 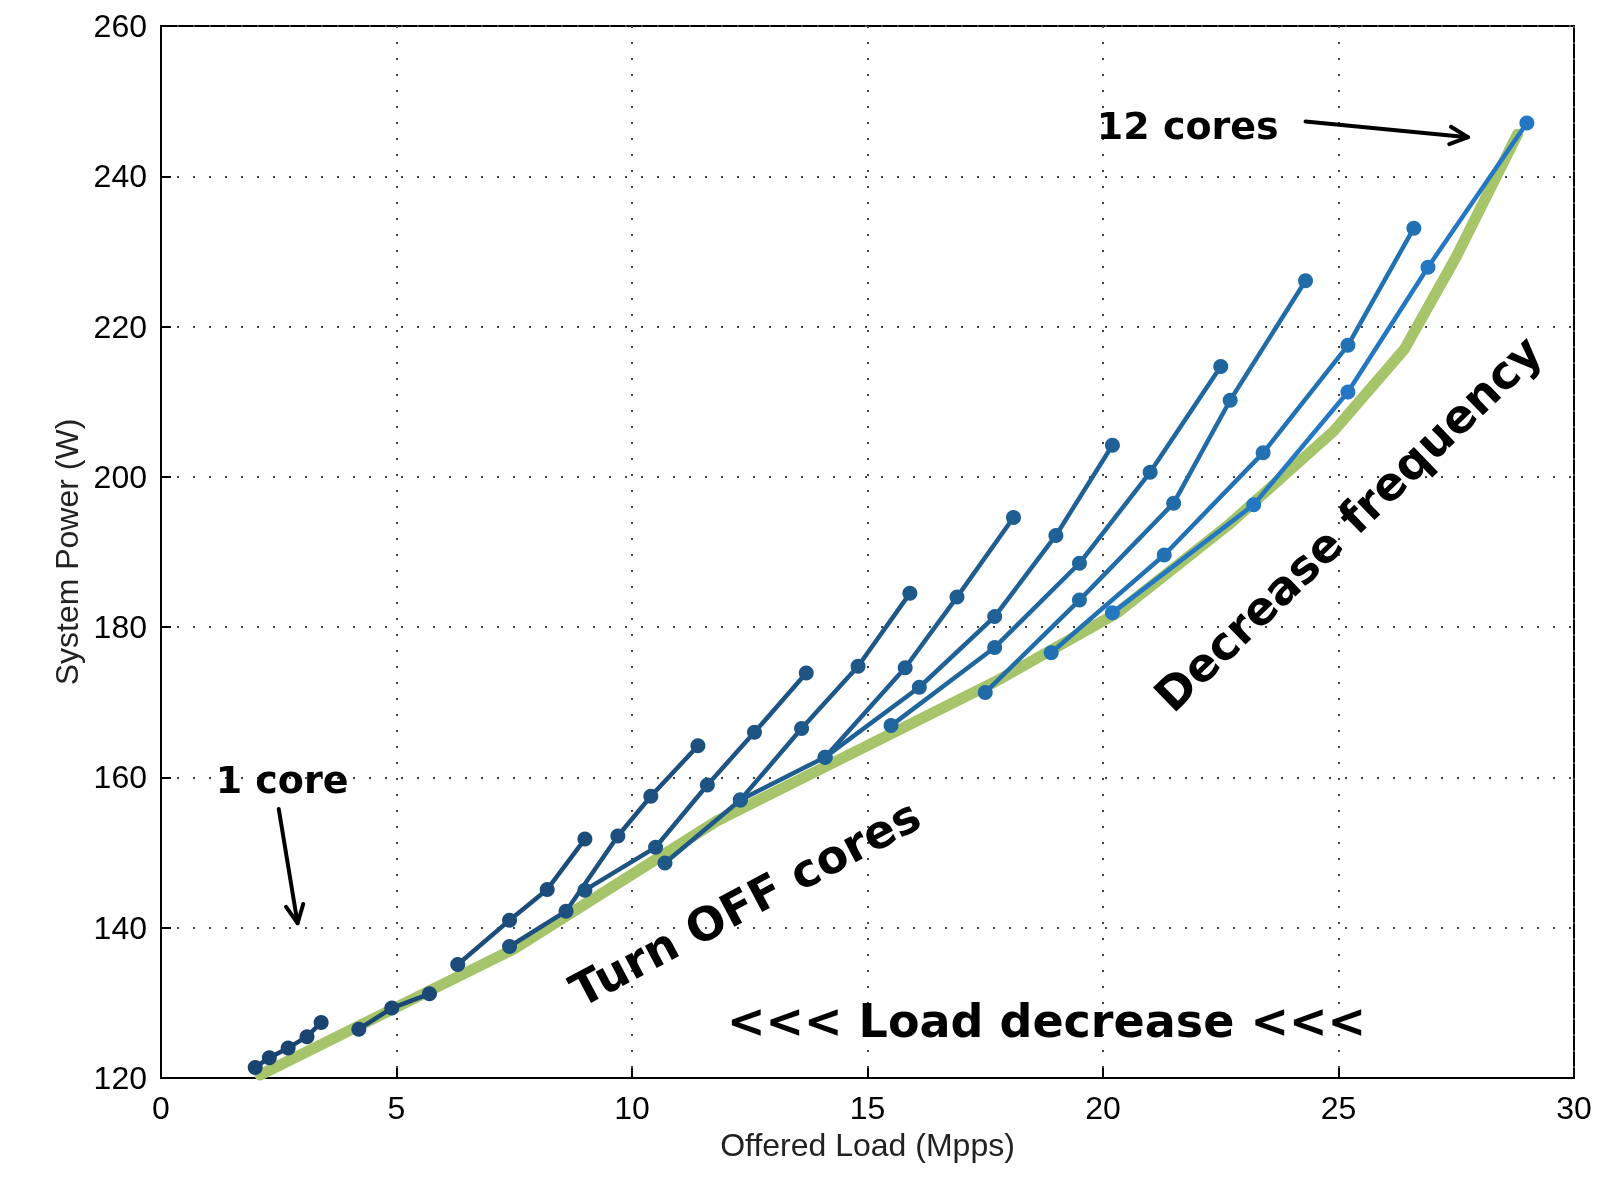 I want to click on x-tick-label: 20, so click(x=1103, y=1108).